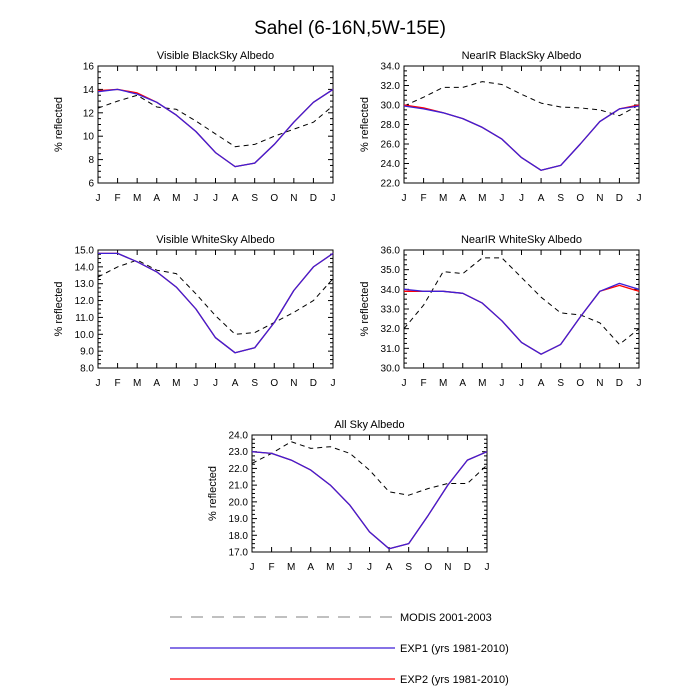 The height and width of the screenshot is (700, 700). What do you see at coordinates (85, 251) in the screenshot?
I see `y-tick-label: 15.0` at bounding box center [85, 251].